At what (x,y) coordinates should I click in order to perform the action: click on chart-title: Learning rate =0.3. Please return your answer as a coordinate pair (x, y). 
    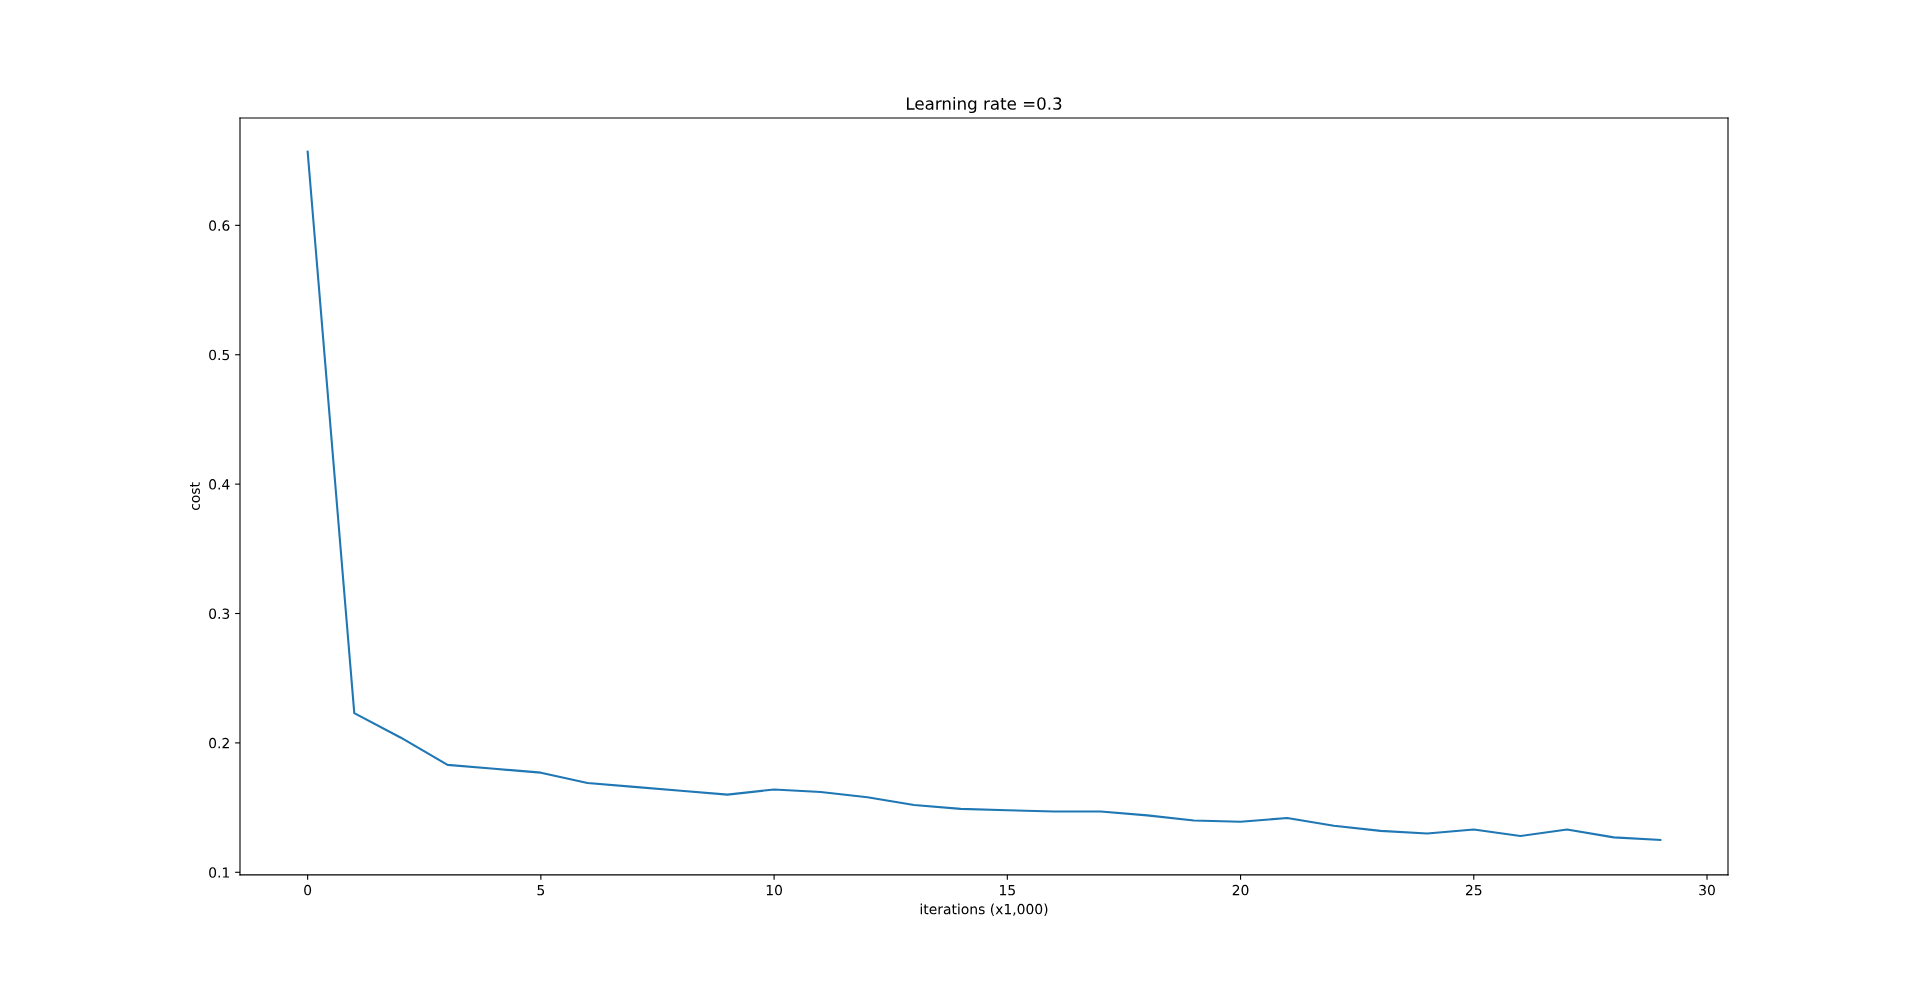
    Looking at the image, I should click on (984, 105).